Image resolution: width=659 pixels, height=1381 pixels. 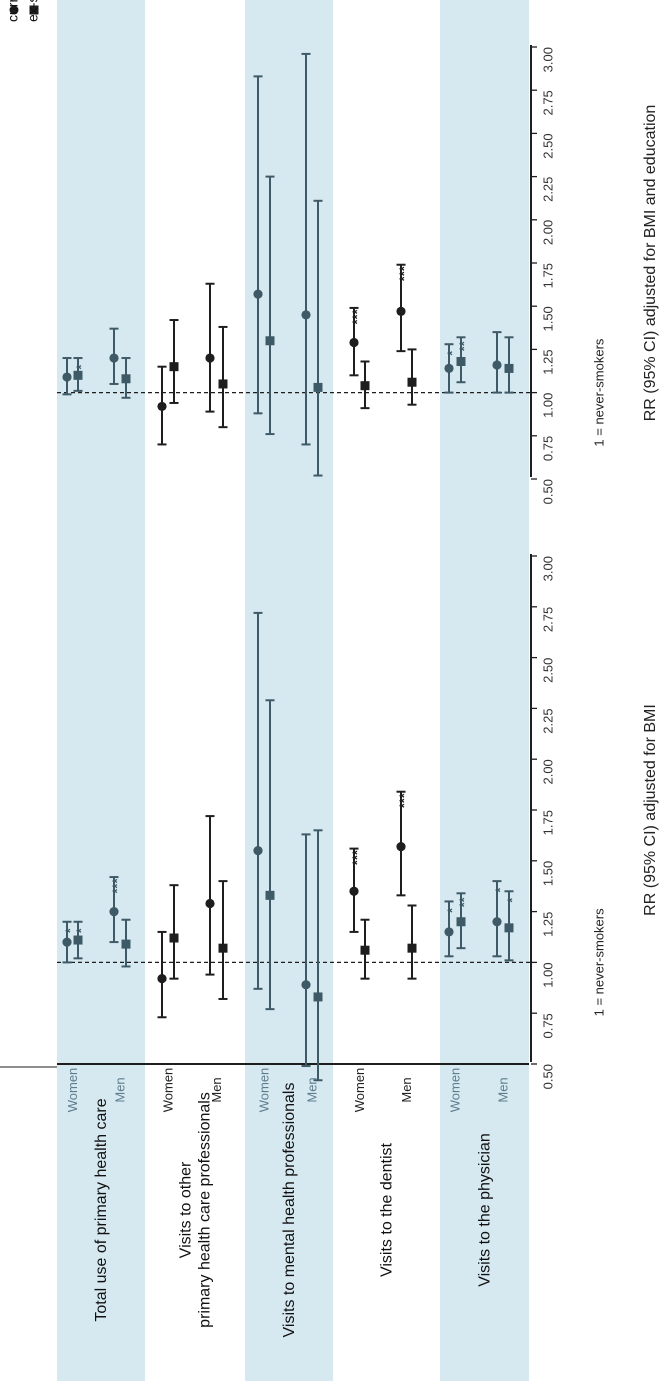 I want to click on category-label-line: Visits to the physician, so click(x=485, y=1210).